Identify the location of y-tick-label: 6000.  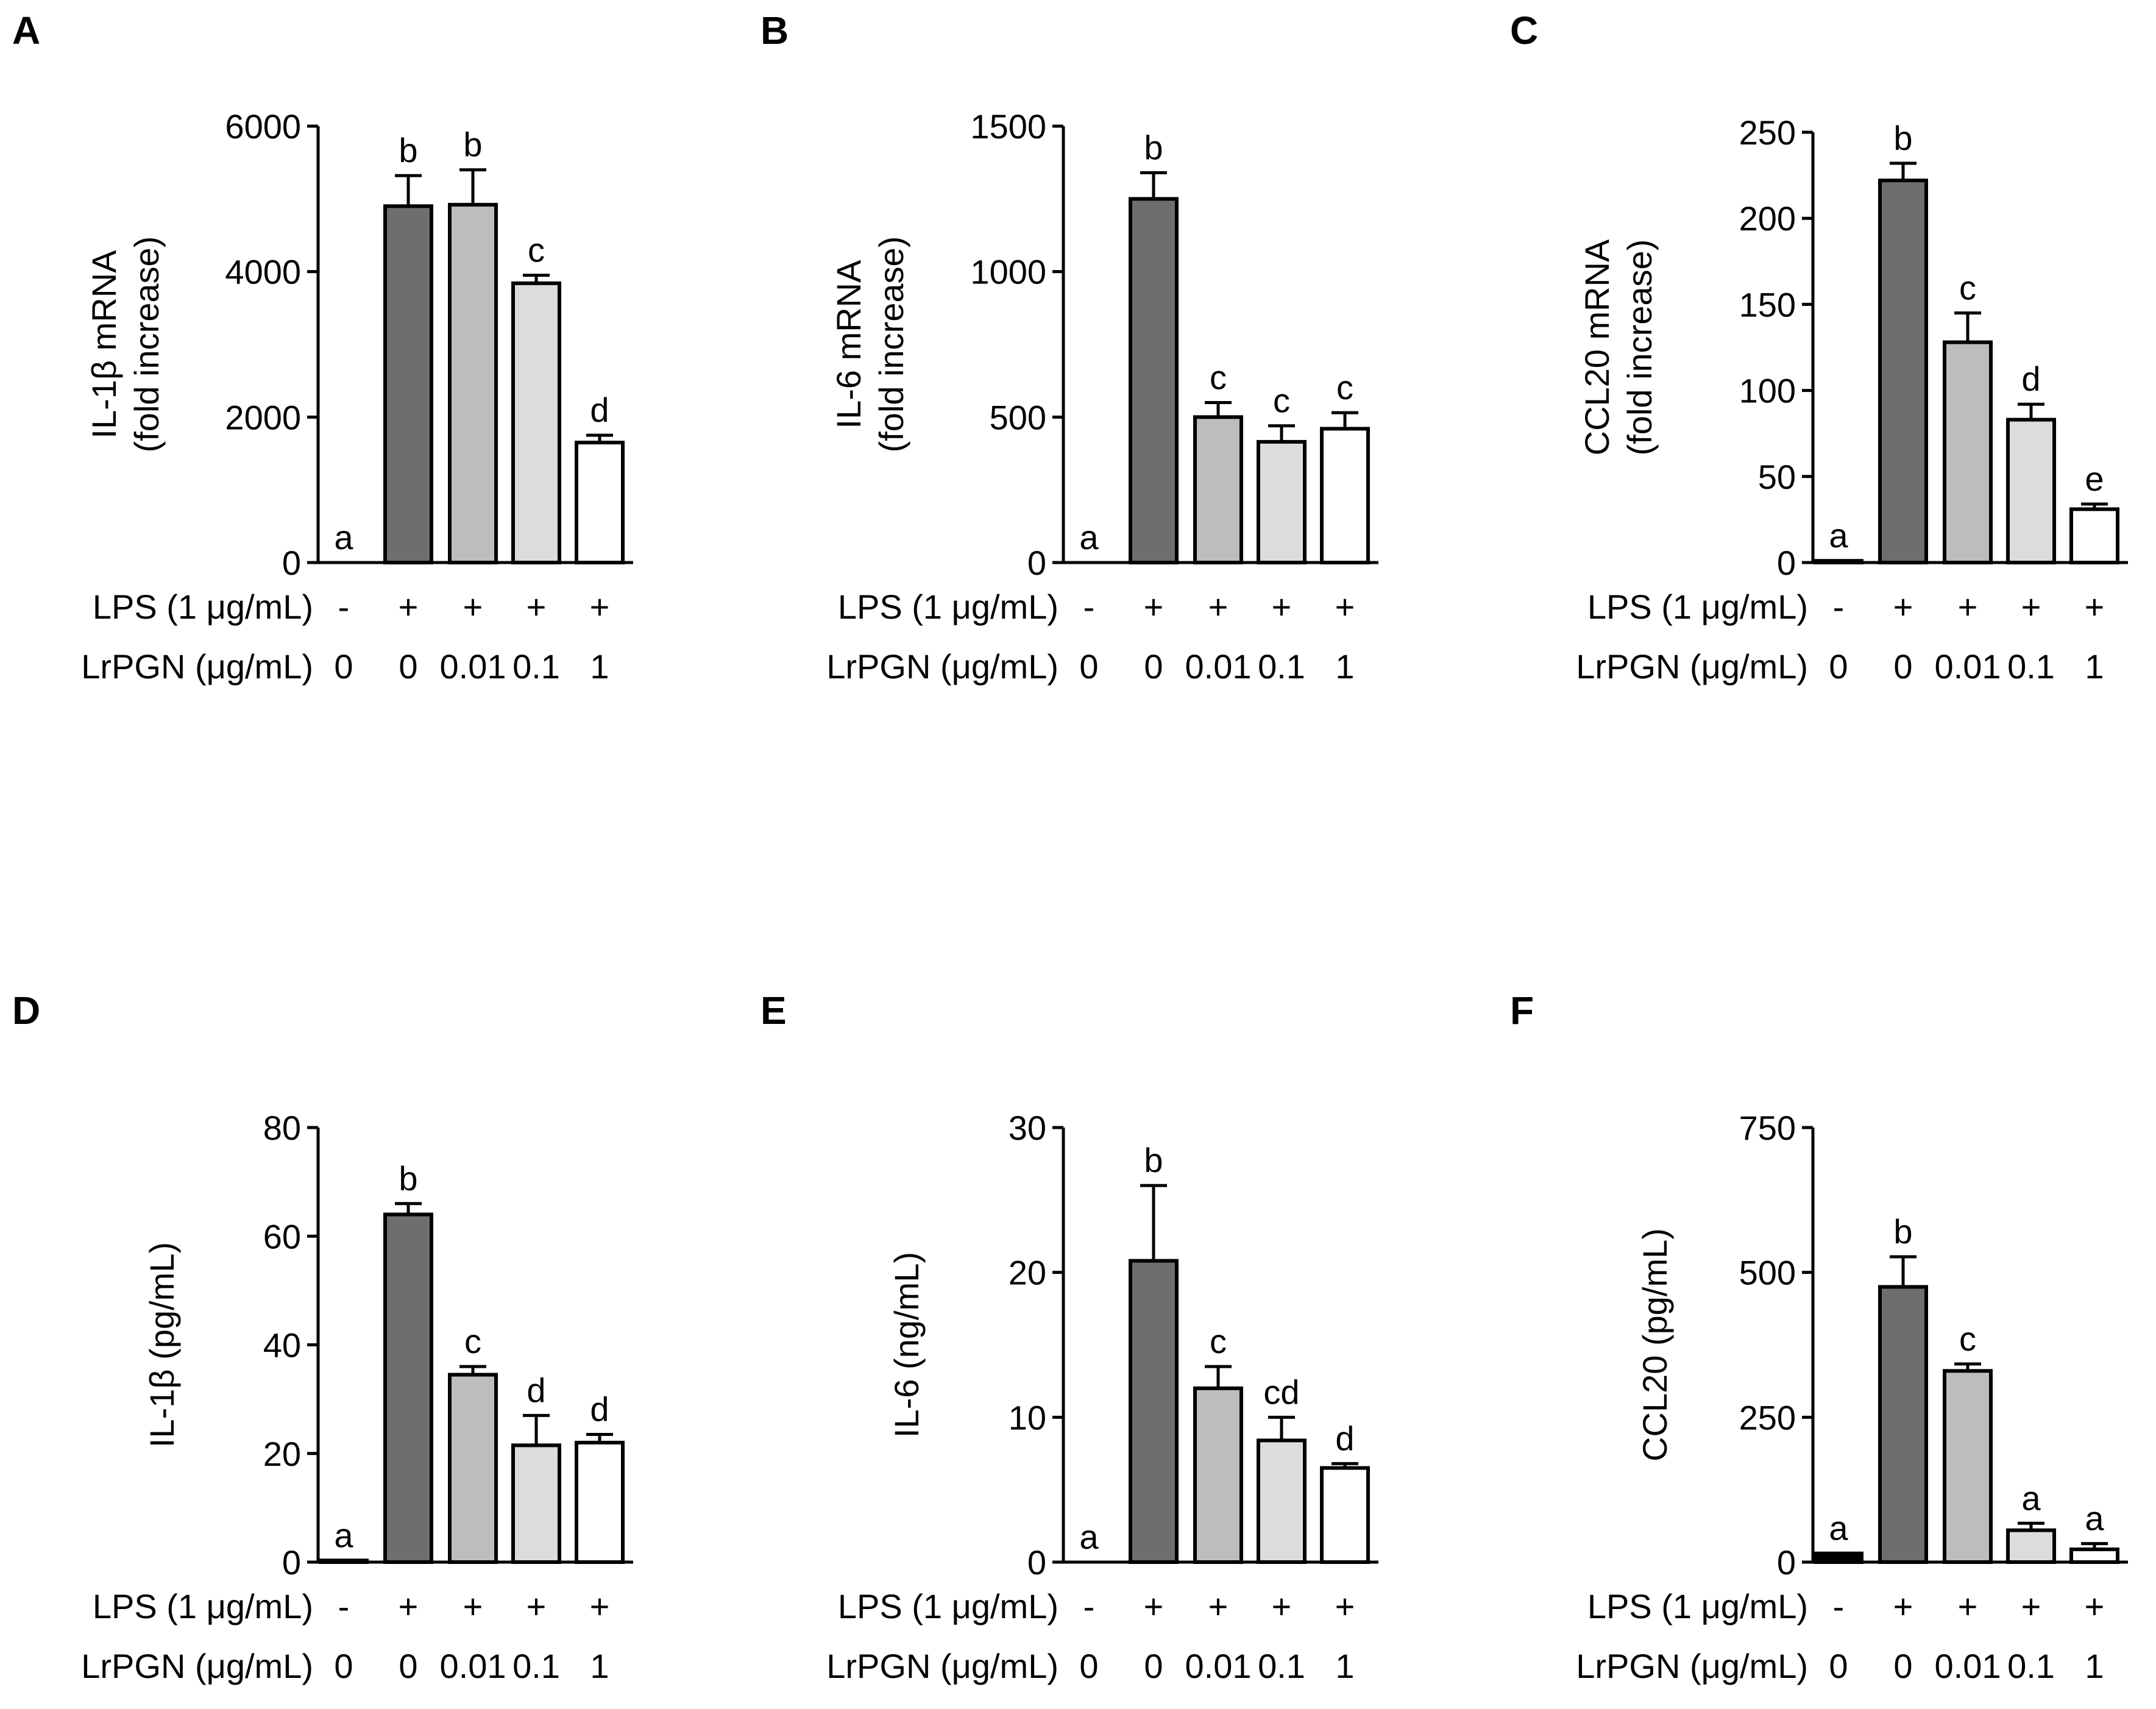
(263, 126).